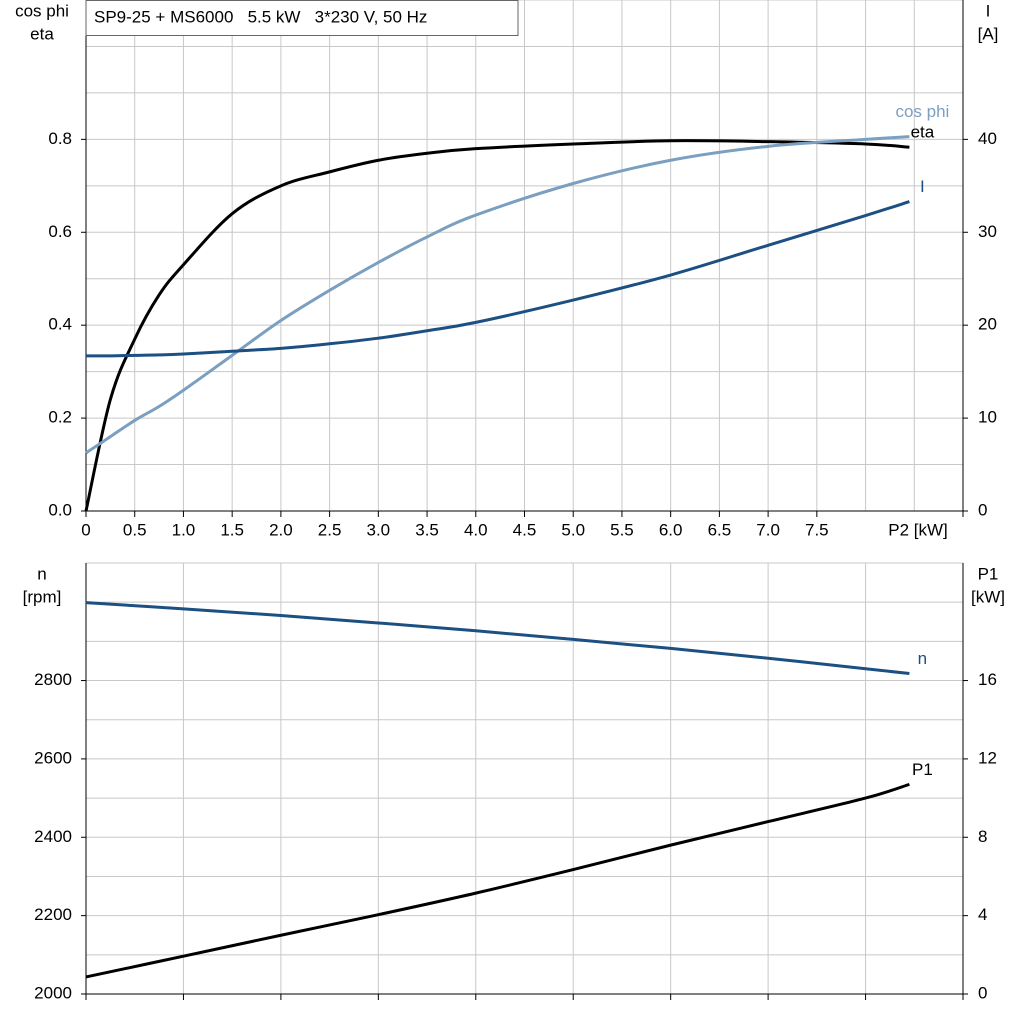 Image resolution: width=1024 pixels, height=1024 pixels. What do you see at coordinates (135, 529) in the screenshot?
I see `x-tick-label: 0.5` at bounding box center [135, 529].